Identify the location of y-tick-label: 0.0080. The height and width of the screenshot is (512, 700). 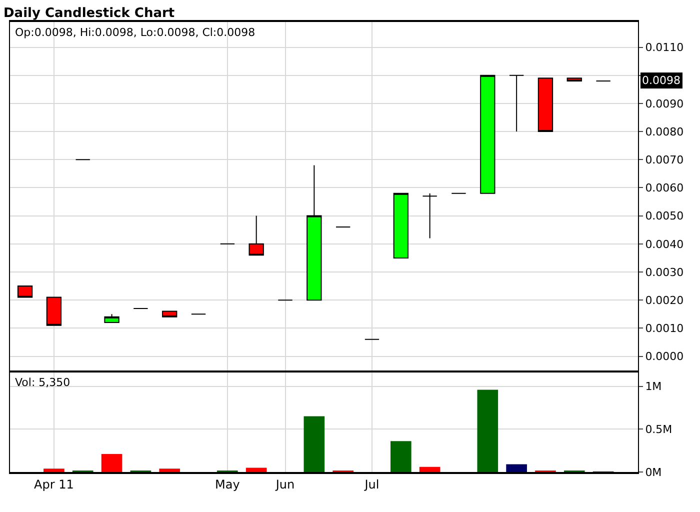
(664, 131).